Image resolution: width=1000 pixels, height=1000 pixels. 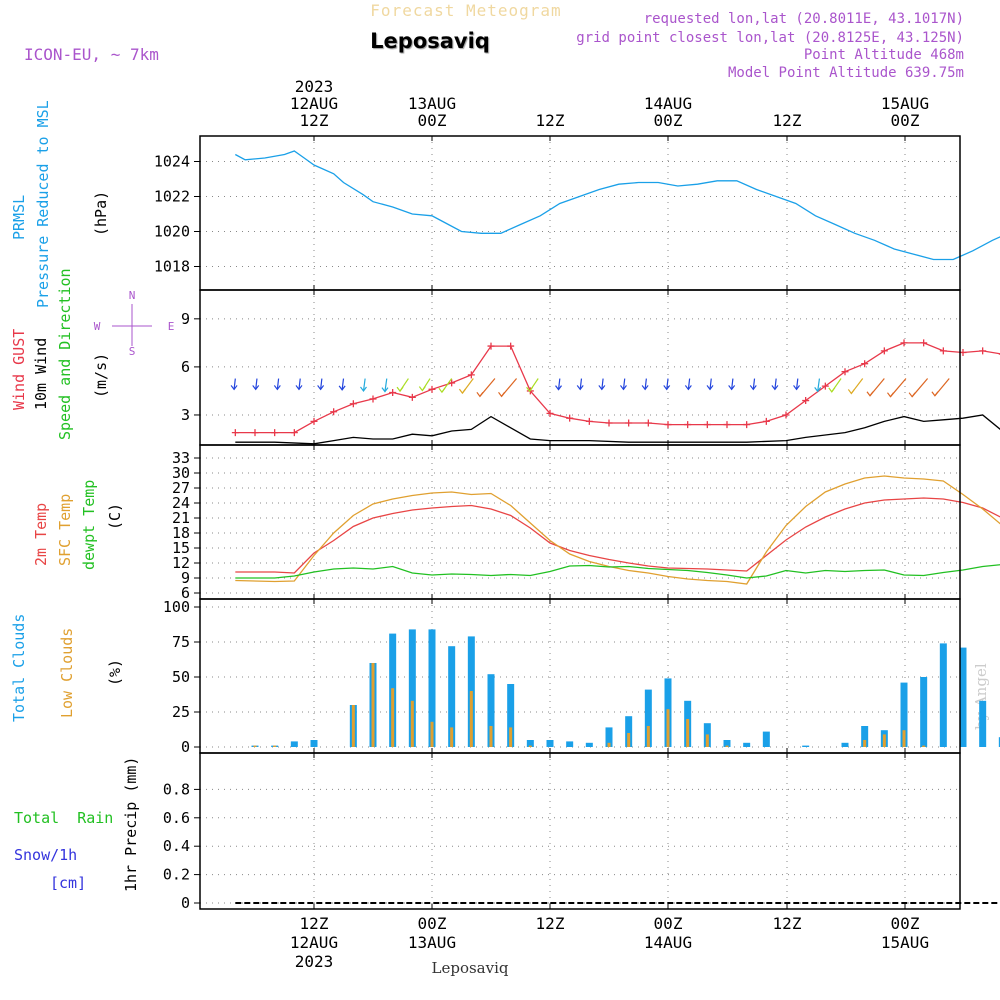 What do you see at coordinates (432, 112) in the screenshot?
I see `top-axis-label: 13AUG 00Z` at bounding box center [432, 112].